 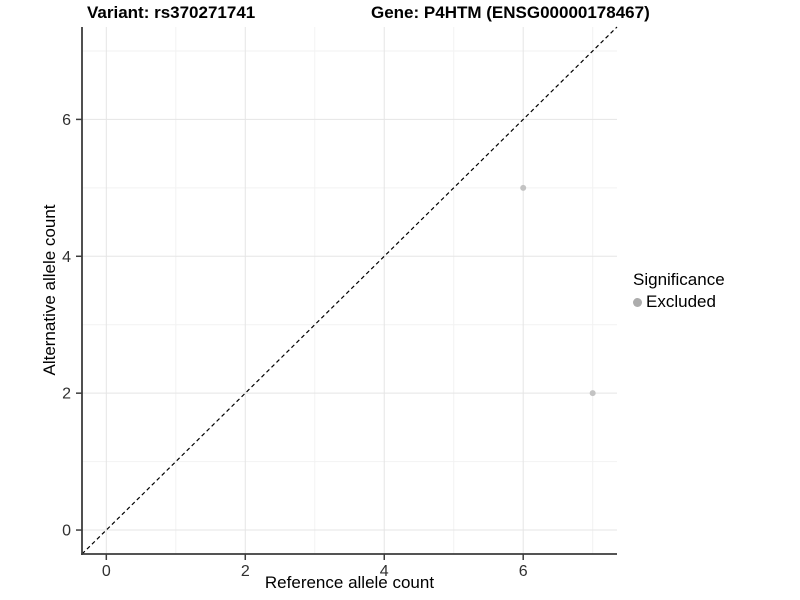 I want to click on y-tick-label: 2, so click(x=66, y=394).